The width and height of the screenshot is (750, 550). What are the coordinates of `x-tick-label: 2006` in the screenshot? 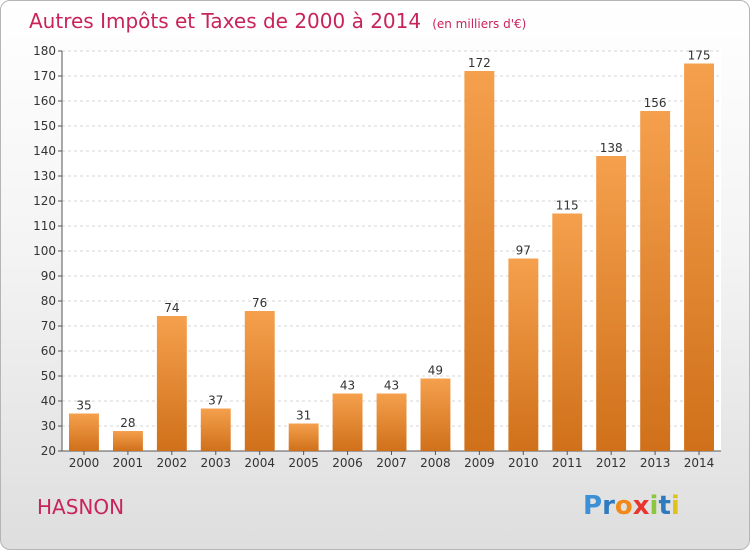 It's located at (347, 463).